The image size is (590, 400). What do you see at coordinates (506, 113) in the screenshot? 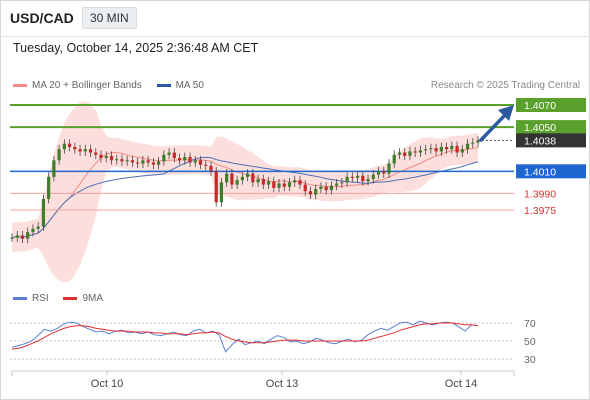
I see `forecast-arrowhead` at bounding box center [506, 113].